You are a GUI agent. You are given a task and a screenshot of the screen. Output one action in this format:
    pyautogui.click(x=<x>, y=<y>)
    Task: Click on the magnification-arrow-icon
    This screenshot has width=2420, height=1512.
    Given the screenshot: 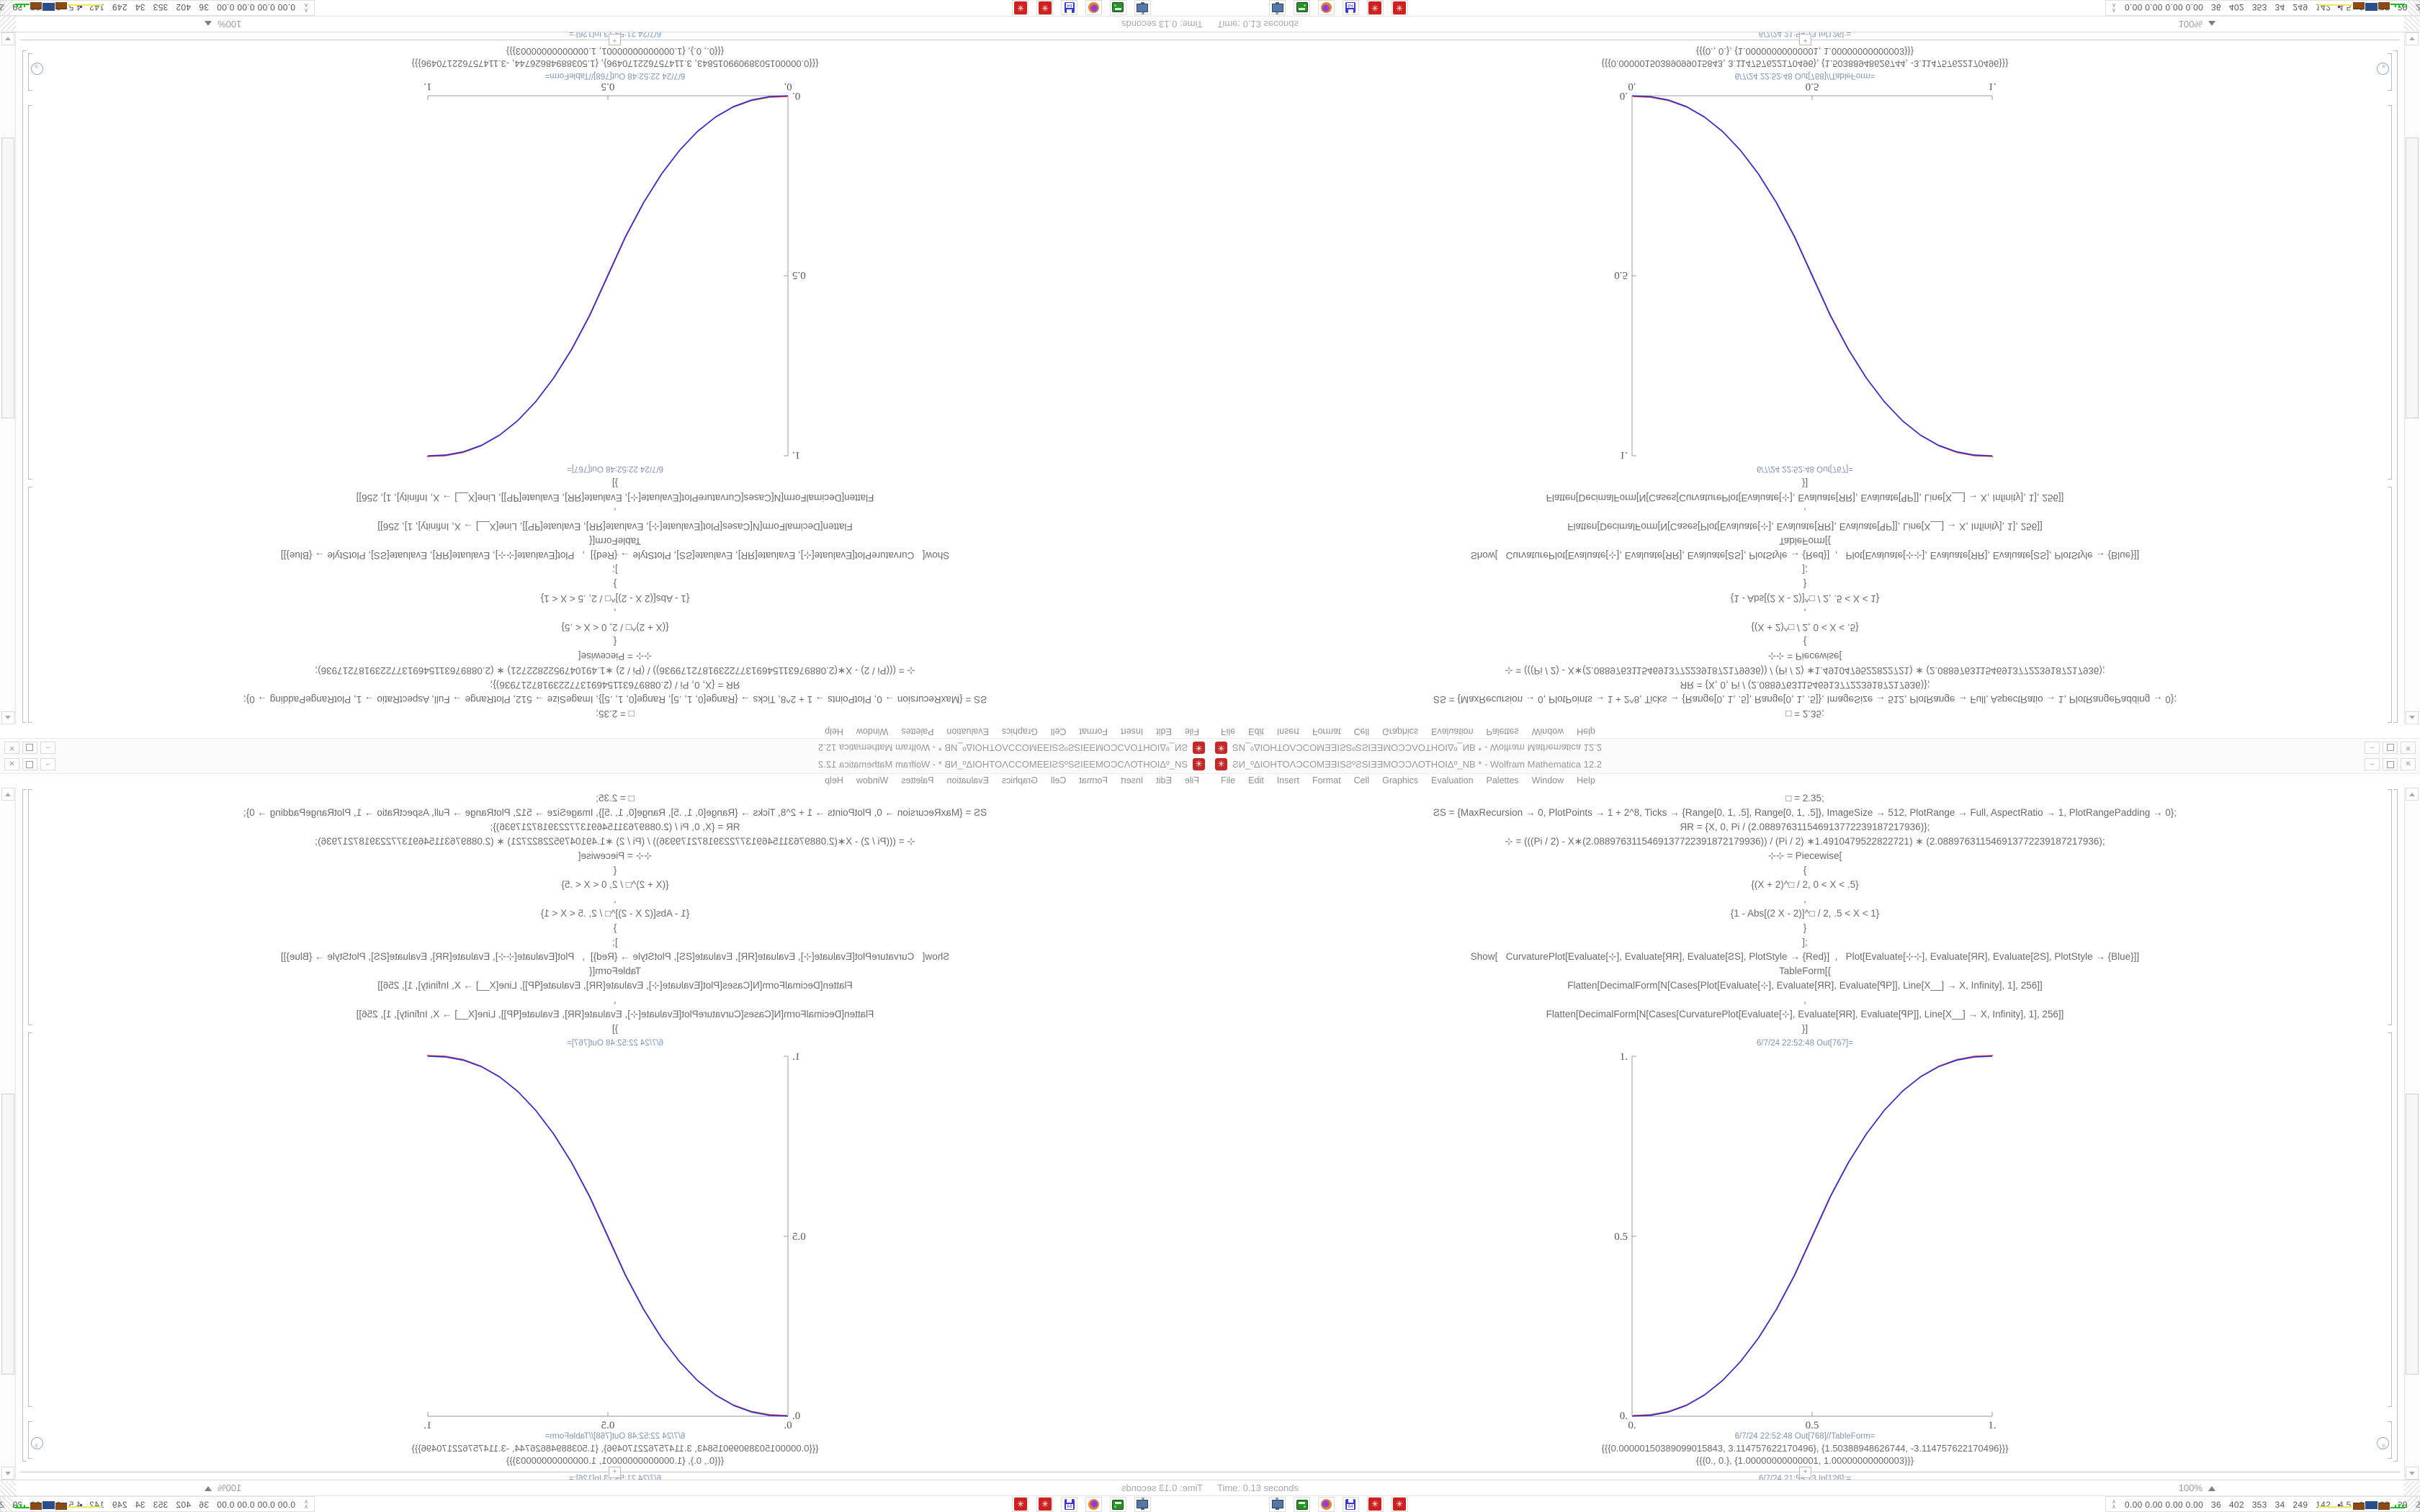 What is the action you would take?
    pyautogui.click(x=208, y=23)
    